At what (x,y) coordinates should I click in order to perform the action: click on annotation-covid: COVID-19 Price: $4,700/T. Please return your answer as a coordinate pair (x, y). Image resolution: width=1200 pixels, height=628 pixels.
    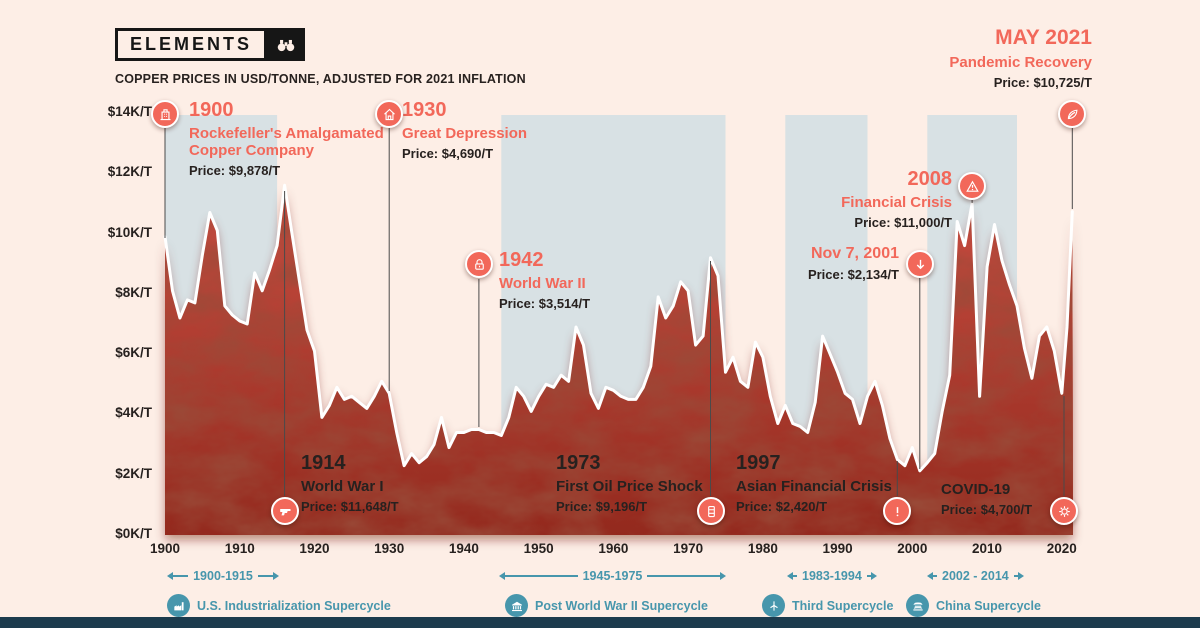
    Looking at the image, I should click on (986, 499).